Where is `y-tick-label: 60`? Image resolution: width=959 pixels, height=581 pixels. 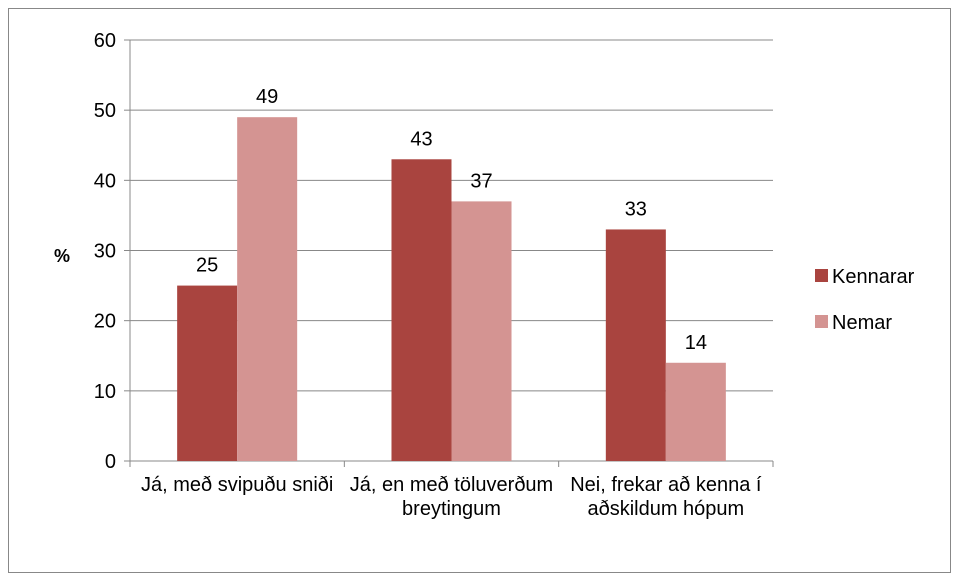
y-tick-label: 60 is located at coordinates (105, 41).